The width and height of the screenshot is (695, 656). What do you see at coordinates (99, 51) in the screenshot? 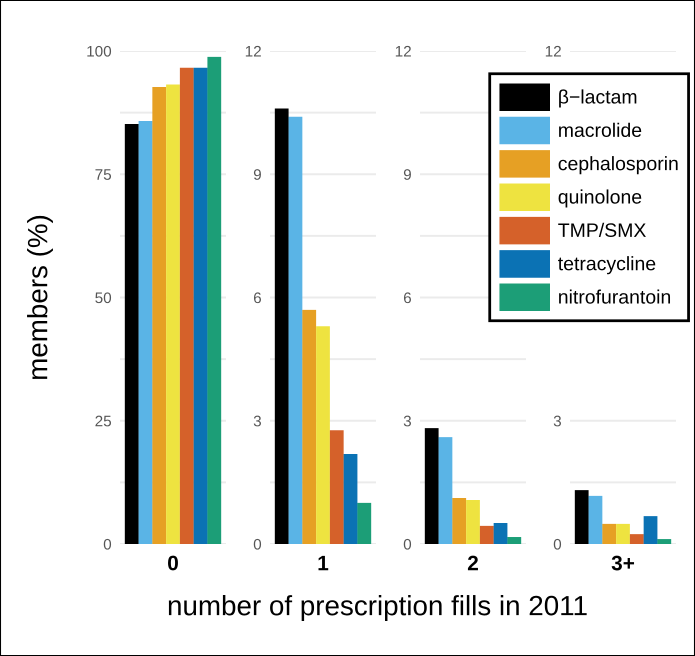
I see `y-tick-label: 100` at bounding box center [99, 51].